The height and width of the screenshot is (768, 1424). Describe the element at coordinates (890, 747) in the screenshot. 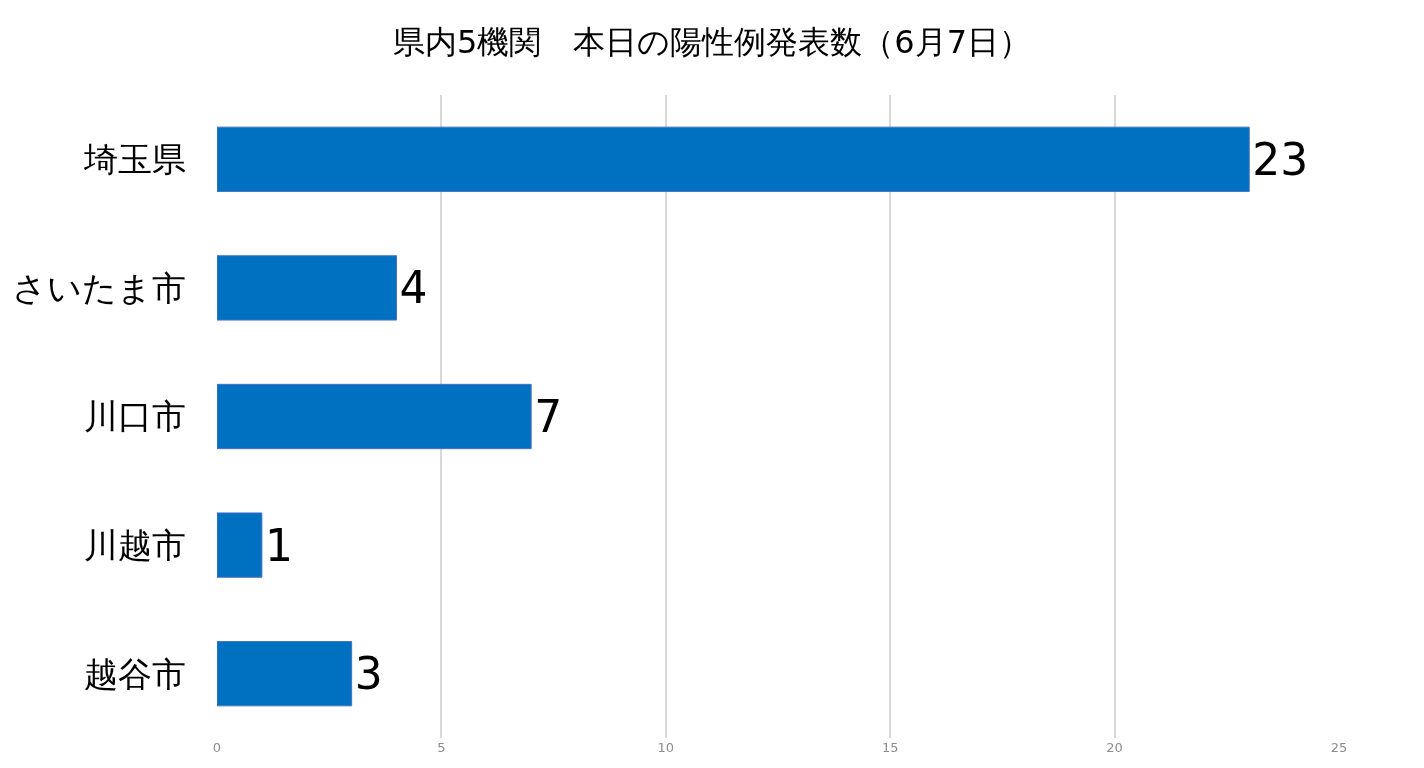

I see `x-tick-label: 15` at that location.